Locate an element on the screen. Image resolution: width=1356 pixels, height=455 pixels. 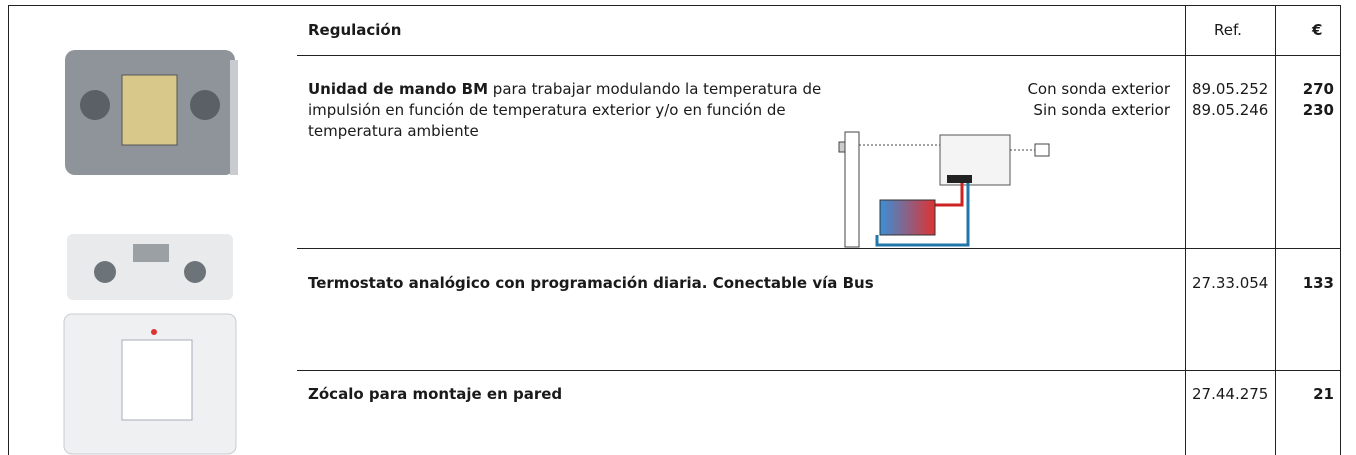
frame-left is located at coordinates (8, 230).